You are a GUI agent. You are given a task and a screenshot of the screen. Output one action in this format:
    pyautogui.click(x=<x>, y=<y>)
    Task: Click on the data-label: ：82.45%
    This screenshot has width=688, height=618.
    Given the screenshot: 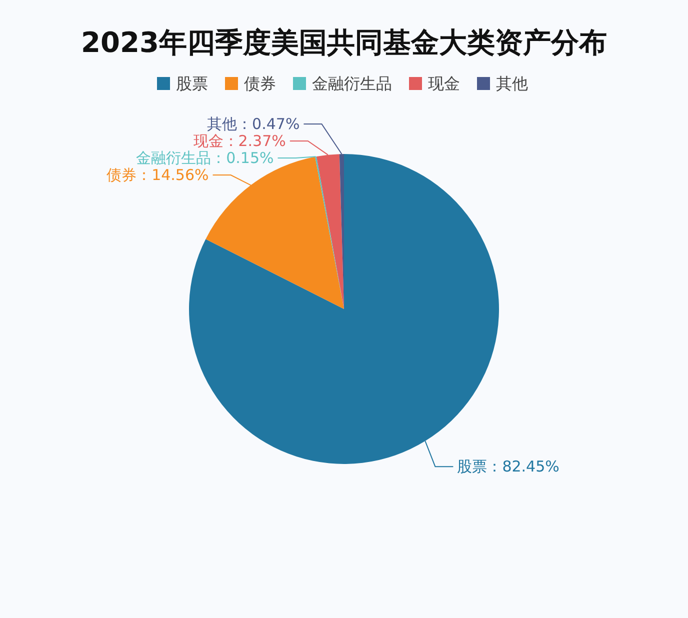 What is the action you would take?
    pyautogui.click(x=523, y=467)
    